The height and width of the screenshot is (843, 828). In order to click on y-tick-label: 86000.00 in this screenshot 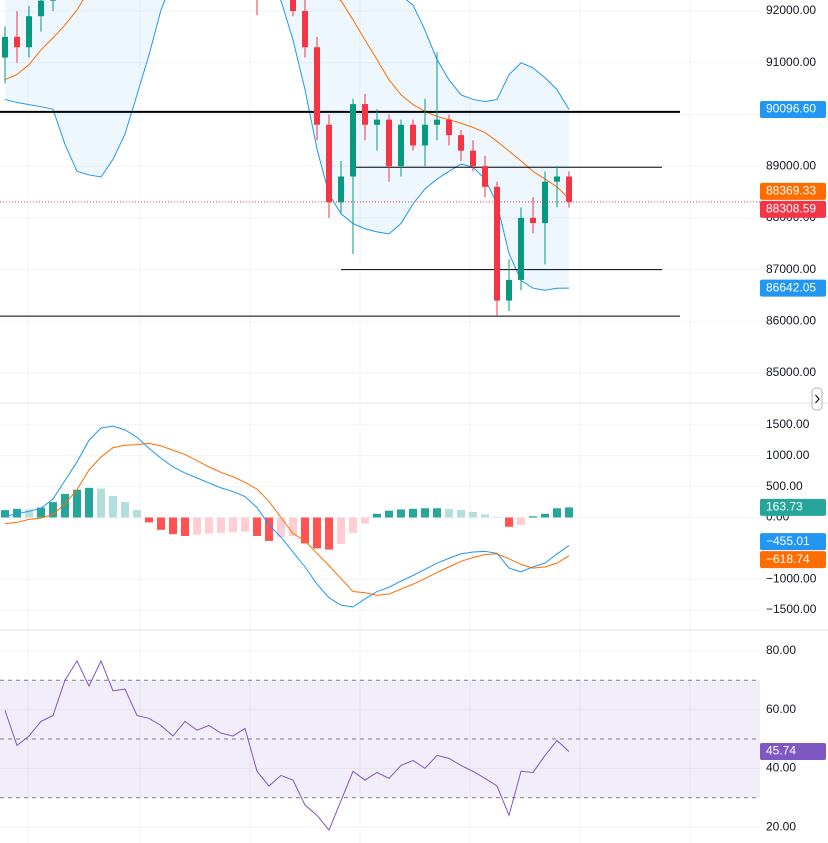, I will do `click(791, 320)`.